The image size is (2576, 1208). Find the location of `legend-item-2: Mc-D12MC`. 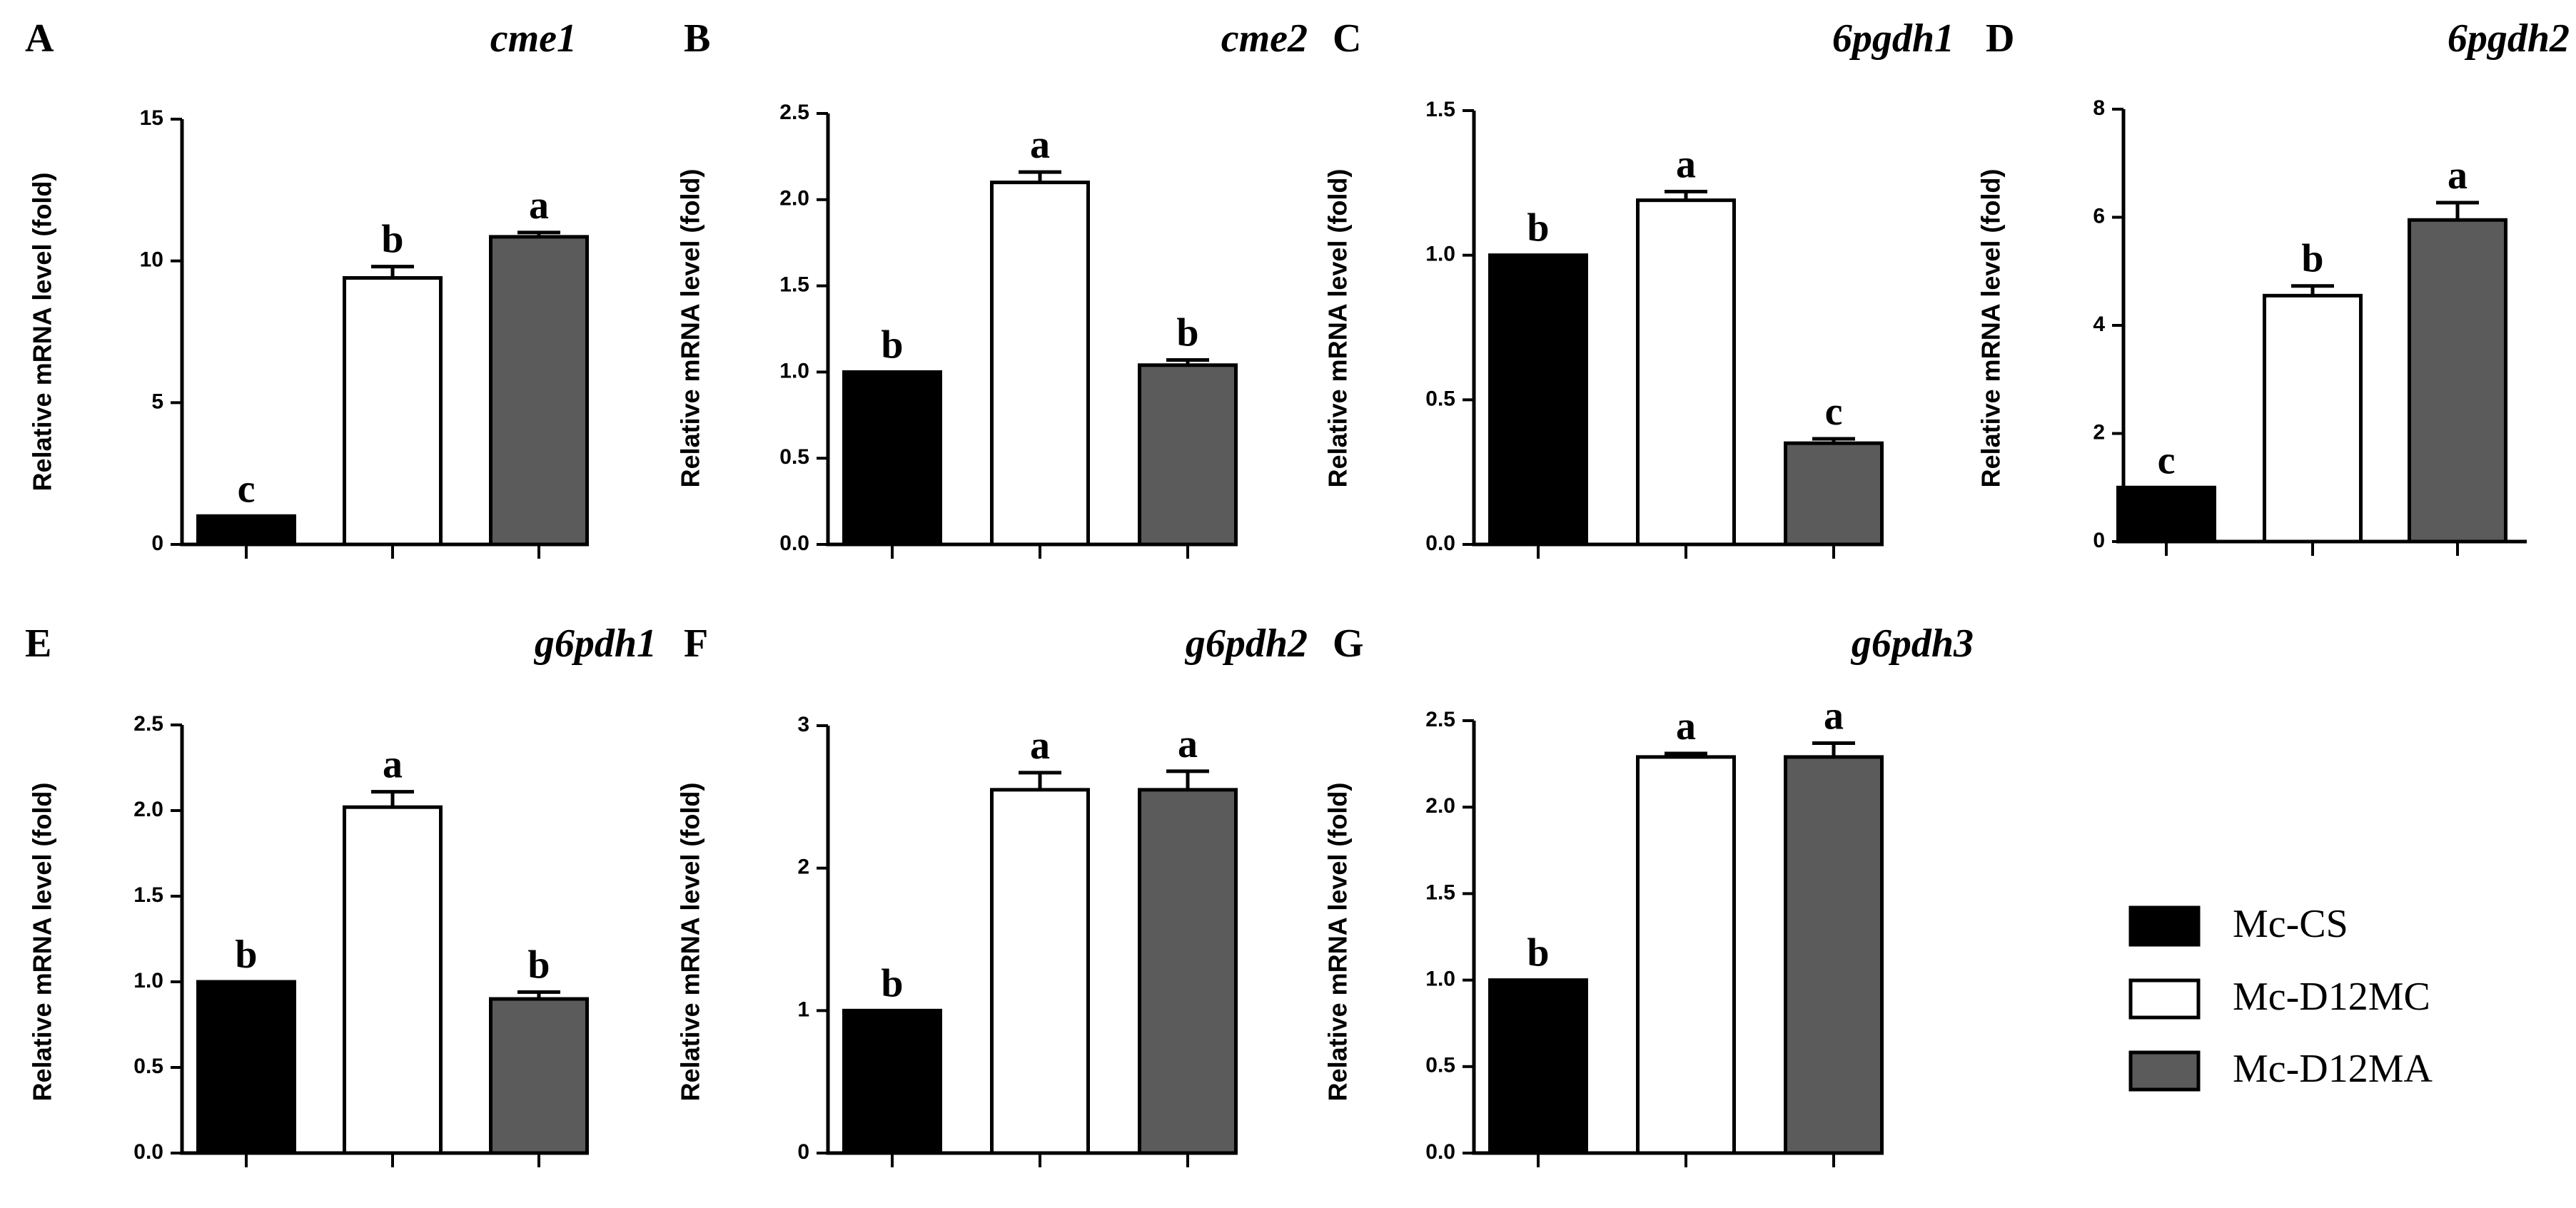

legend-item-2: Mc-D12MC is located at coordinates (2279, 997).